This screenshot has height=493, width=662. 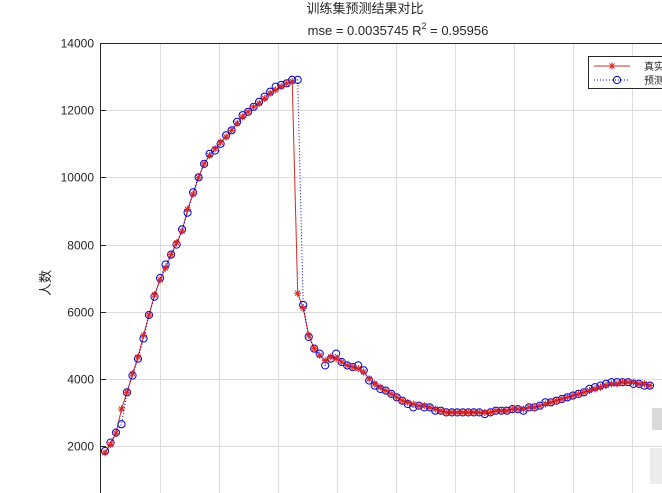 I want to click on legend-label-actual: 真实值, so click(x=653, y=66).